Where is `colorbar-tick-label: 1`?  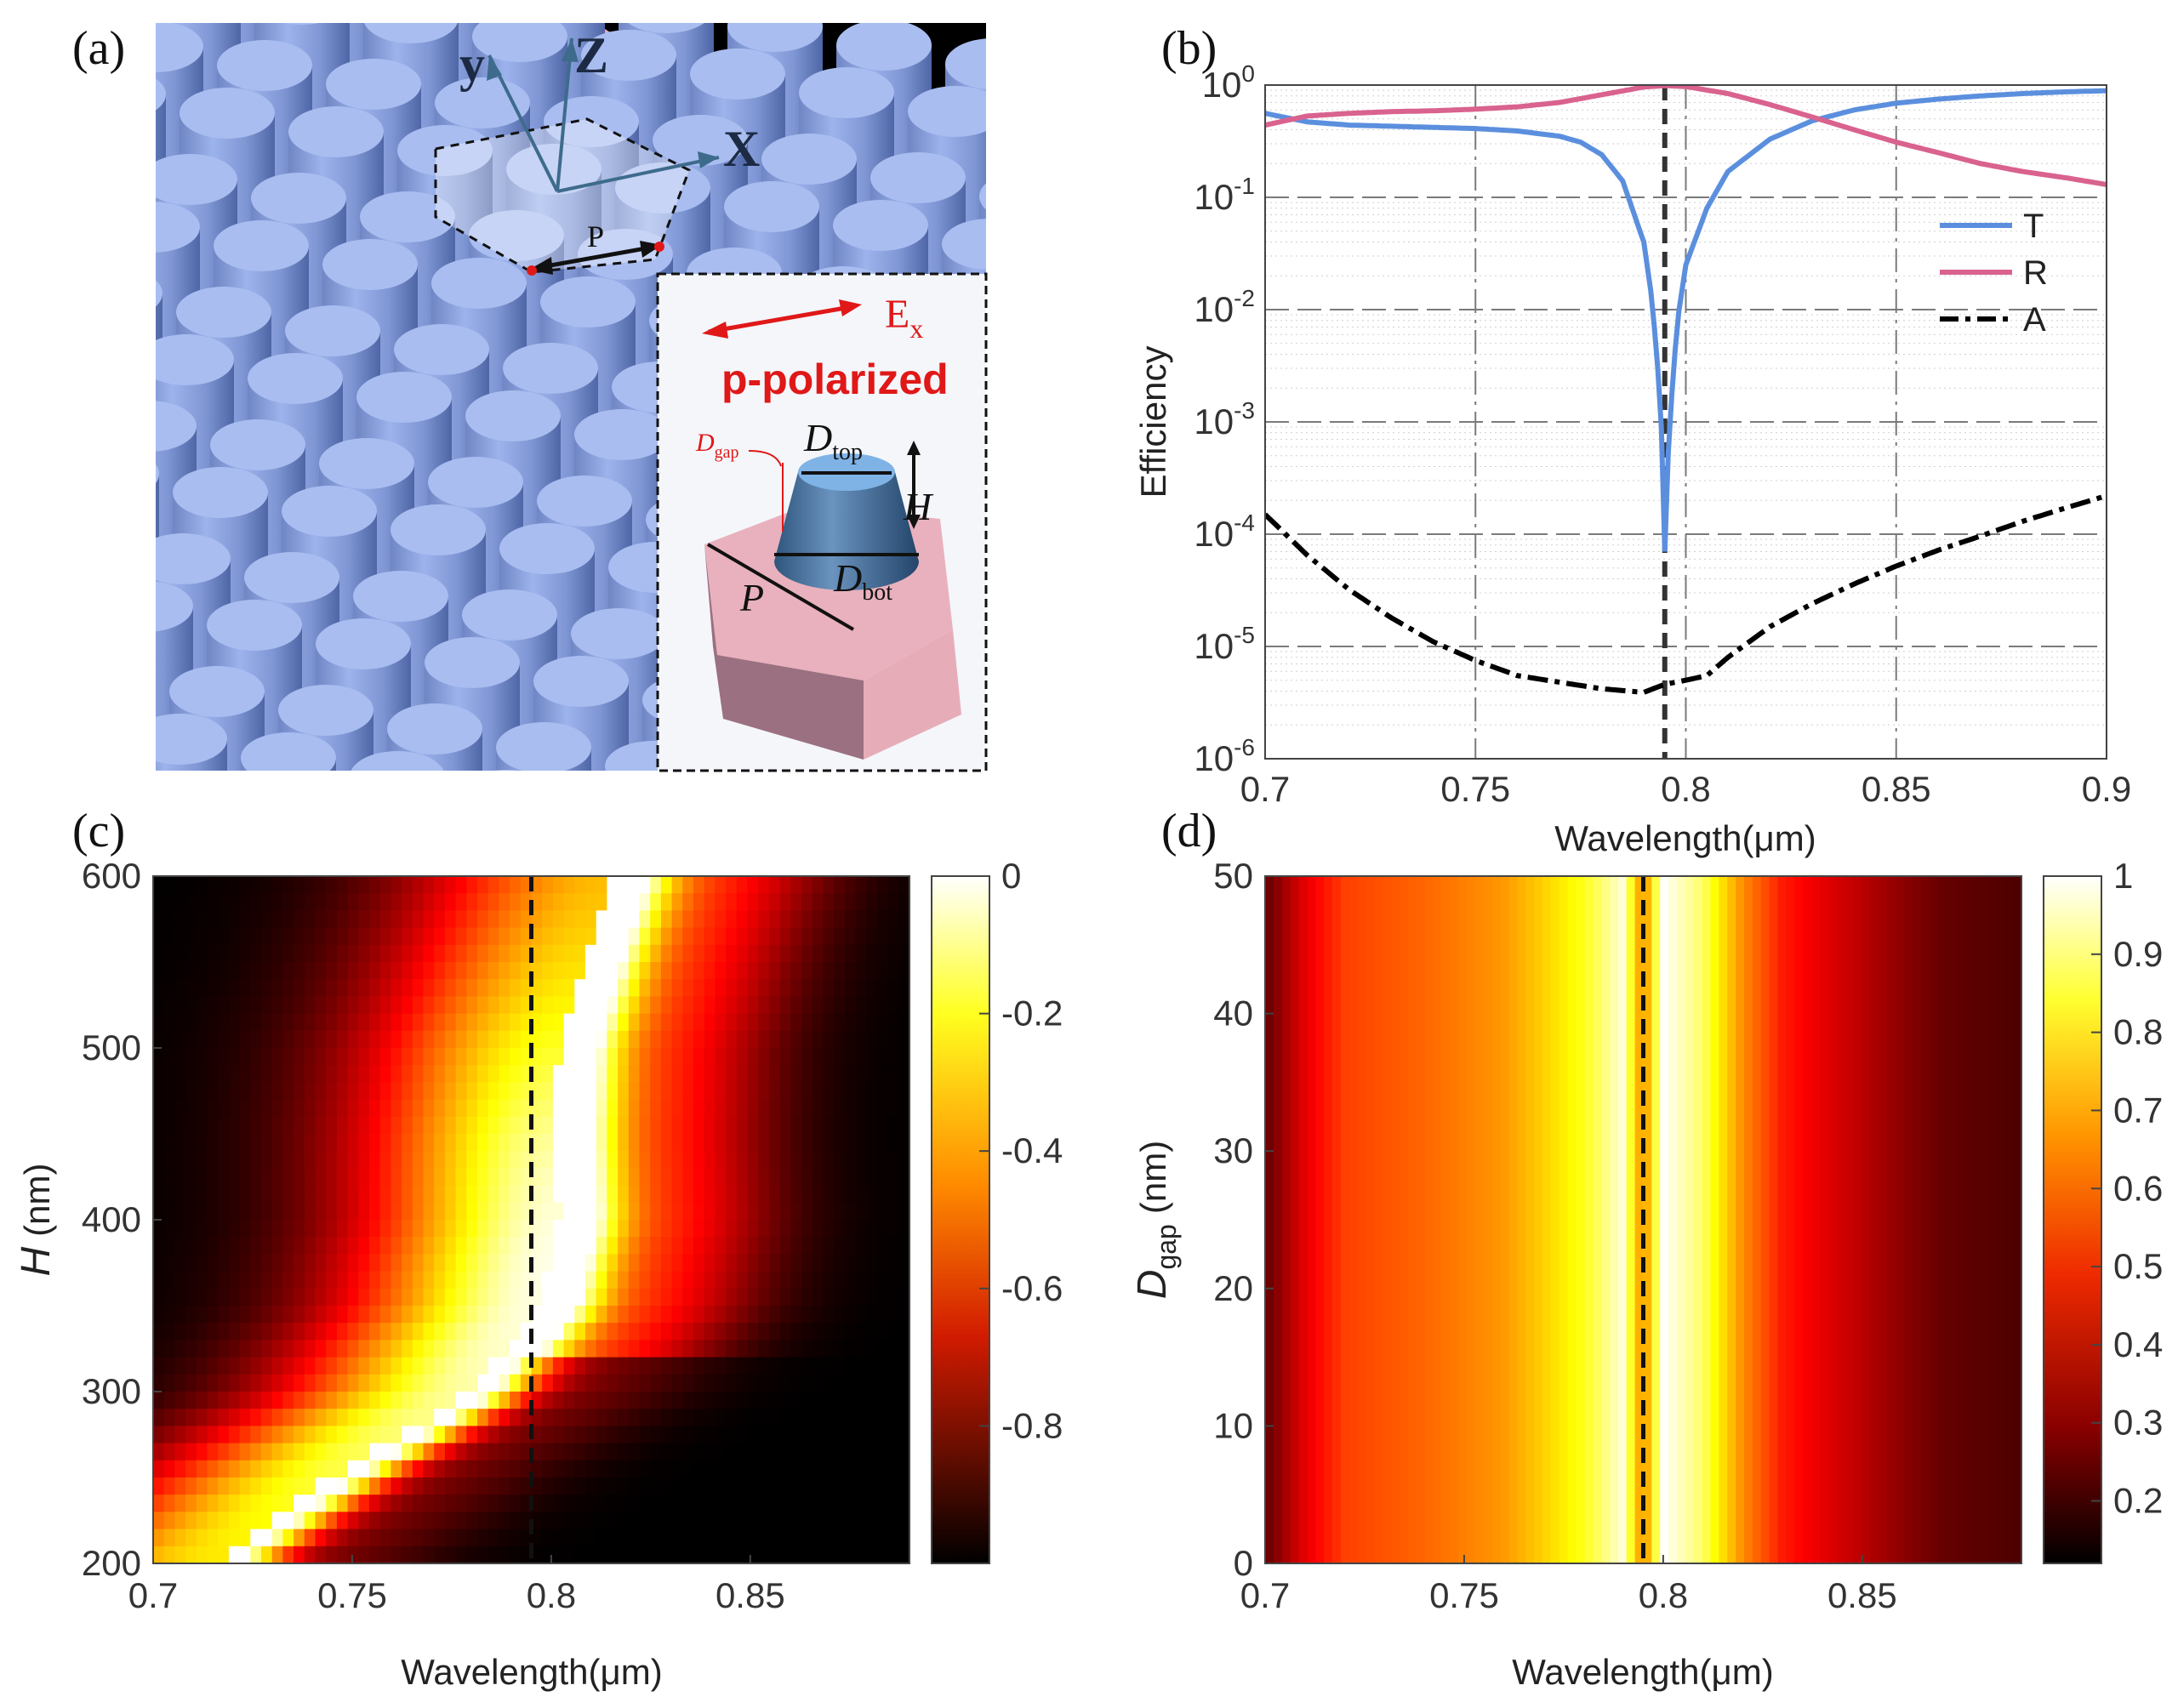
colorbar-tick-label: 1 is located at coordinates (2123, 876).